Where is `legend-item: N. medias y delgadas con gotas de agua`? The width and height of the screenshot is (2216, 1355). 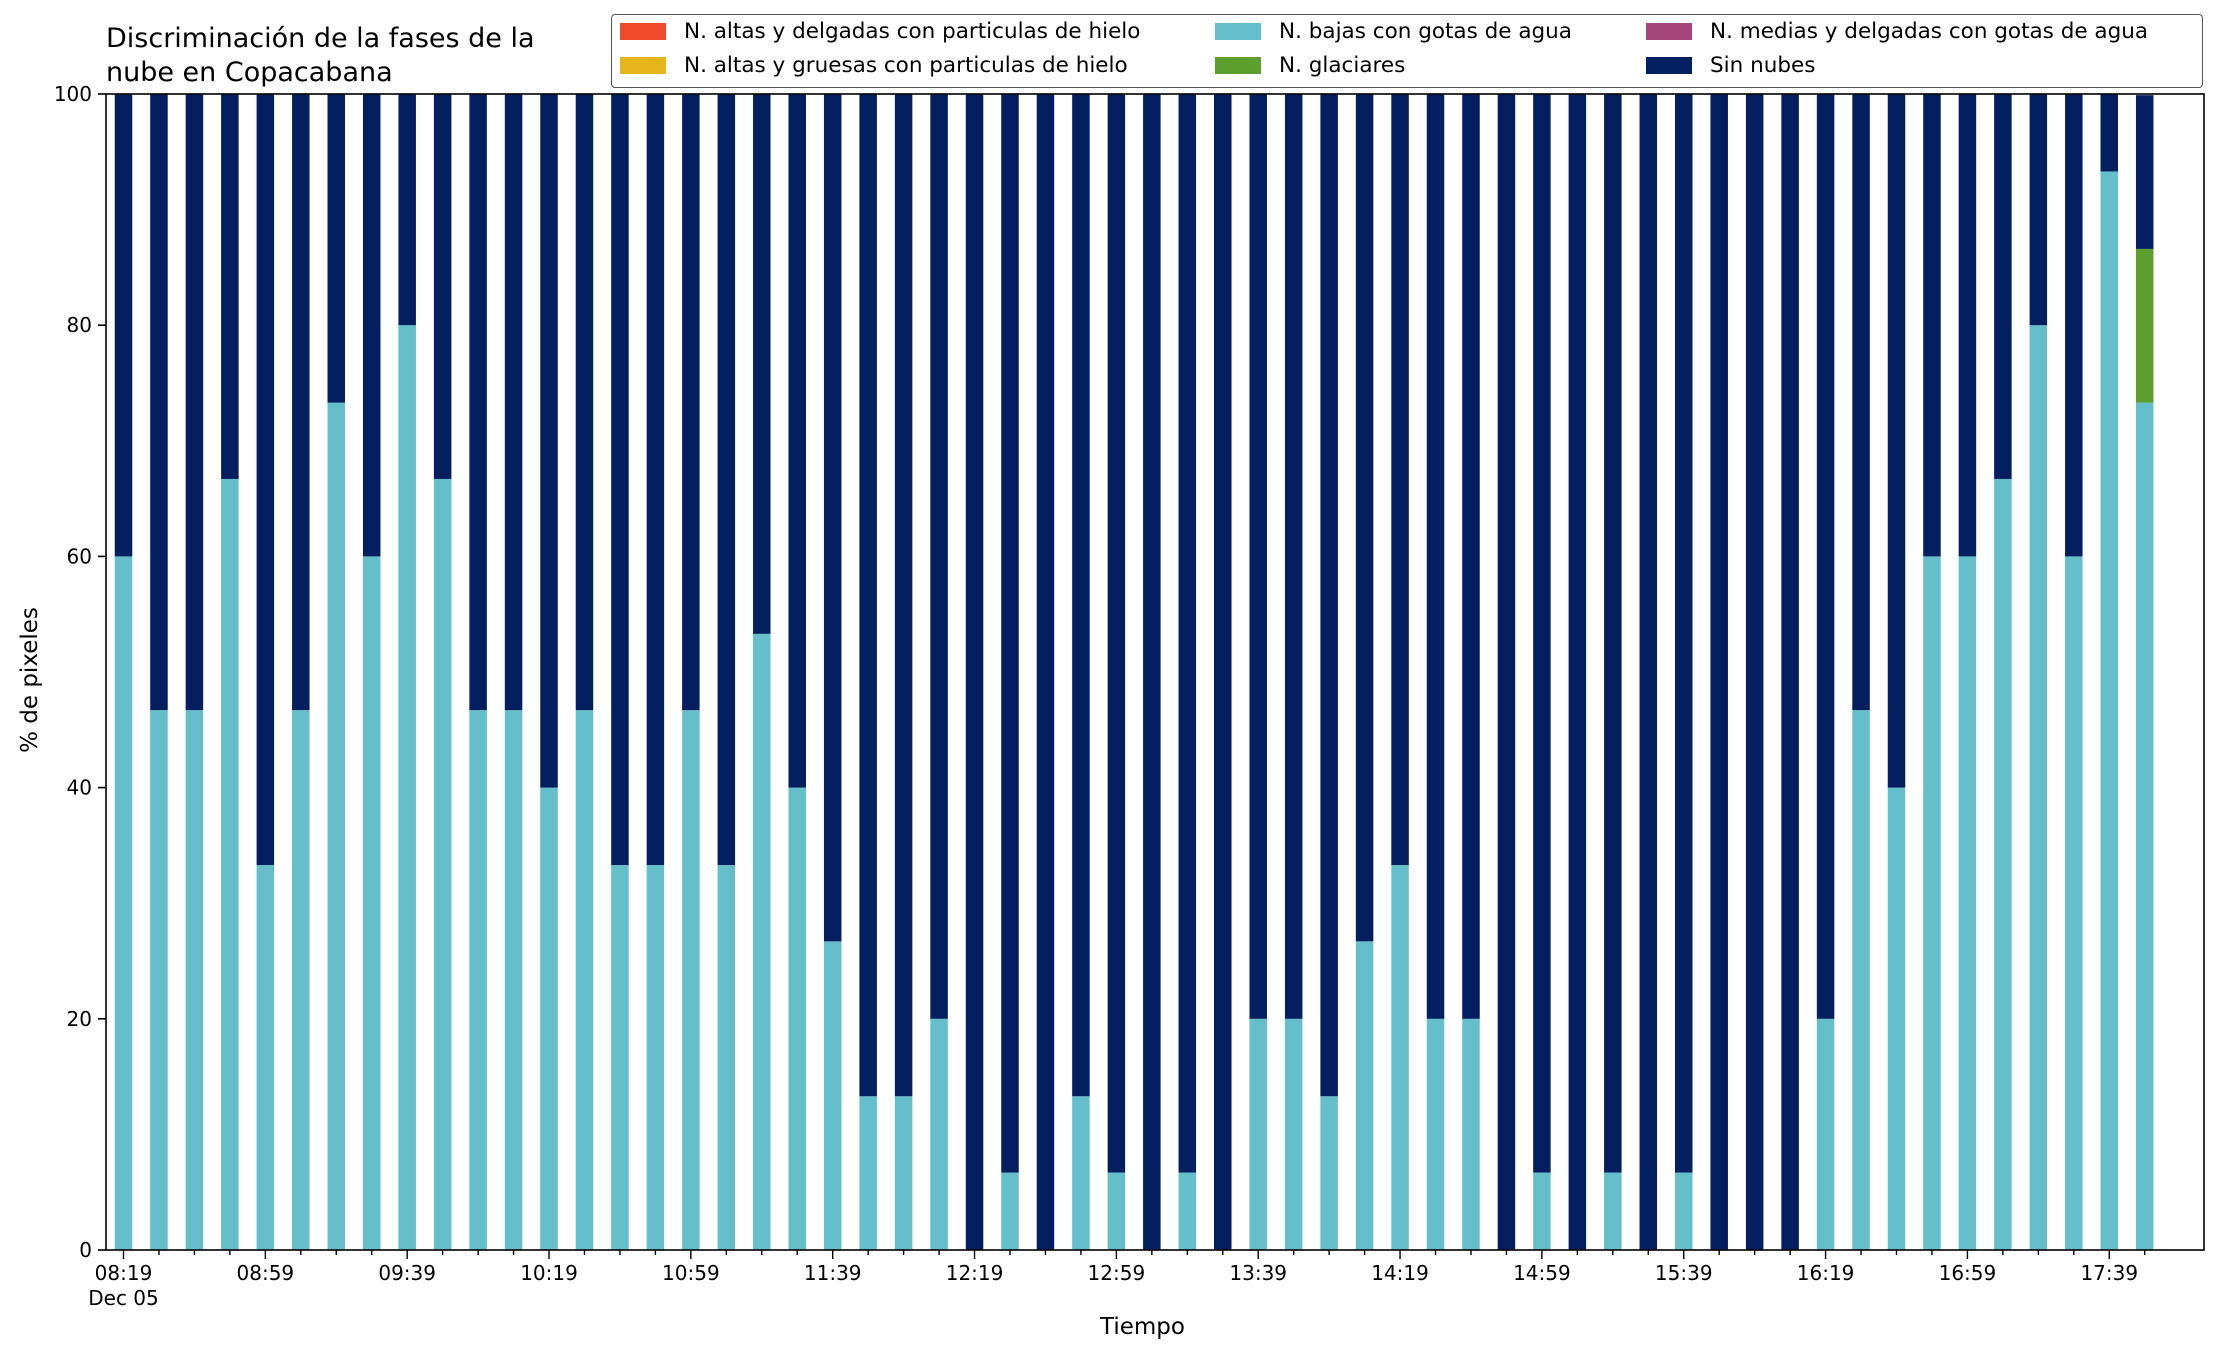
legend-item: N. medias y delgadas con gotas de agua is located at coordinates (1897, 31).